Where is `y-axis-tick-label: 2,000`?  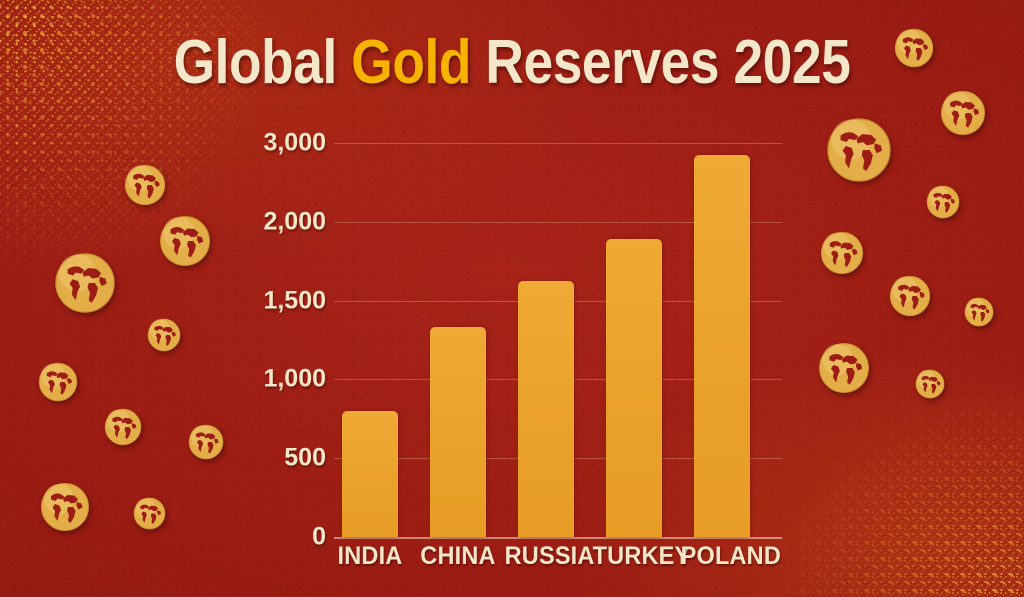 y-axis-tick-label: 2,000 is located at coordinates (294, 221).